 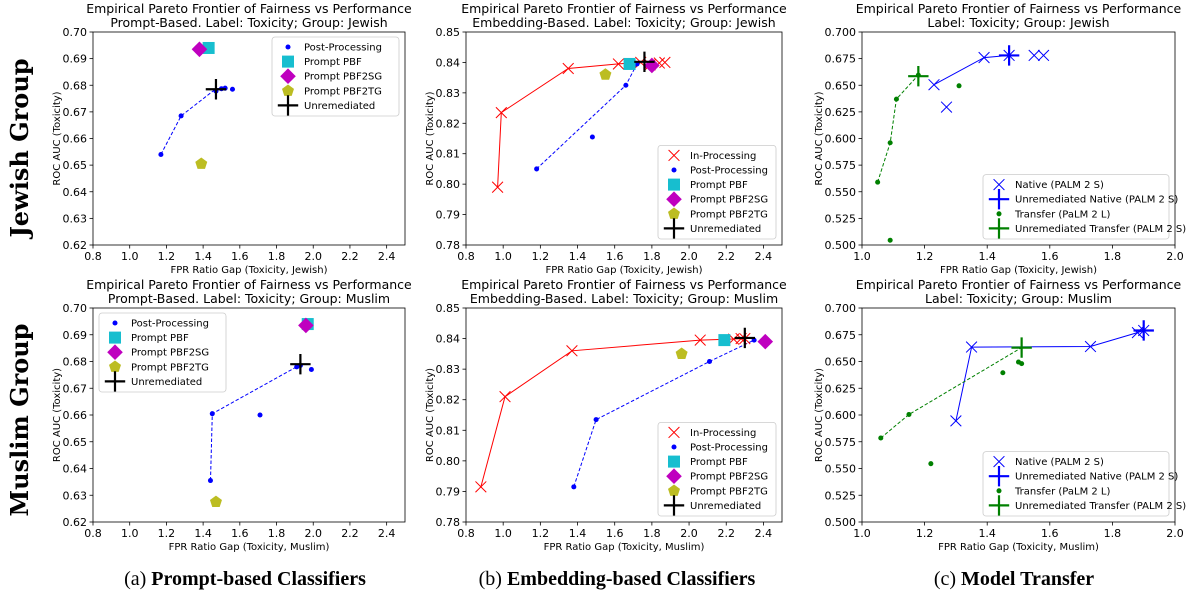 I want to click on x-tick-label: 0.8, so click(x=93, y=533).